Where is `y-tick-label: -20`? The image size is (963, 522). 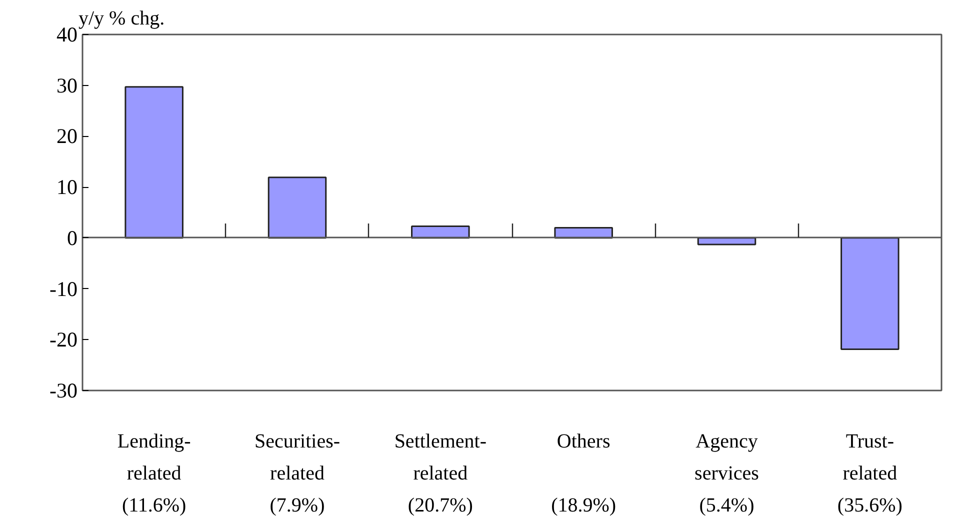 y-tick-label: -20 is located at coordinates (64, 340).